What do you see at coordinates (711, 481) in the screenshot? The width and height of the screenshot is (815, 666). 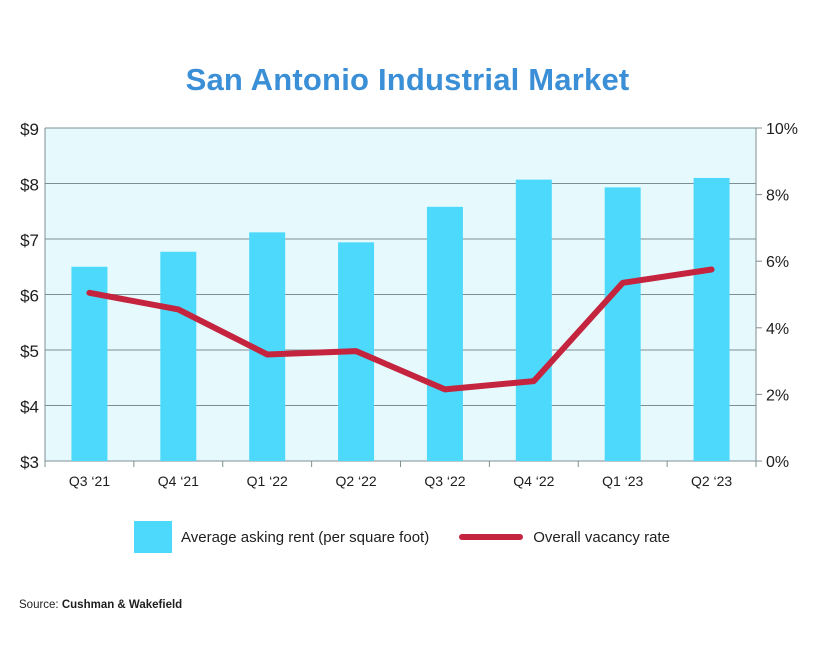 I see `x-tick-label: Q2 ‘23` at bounding box center [711, 481].